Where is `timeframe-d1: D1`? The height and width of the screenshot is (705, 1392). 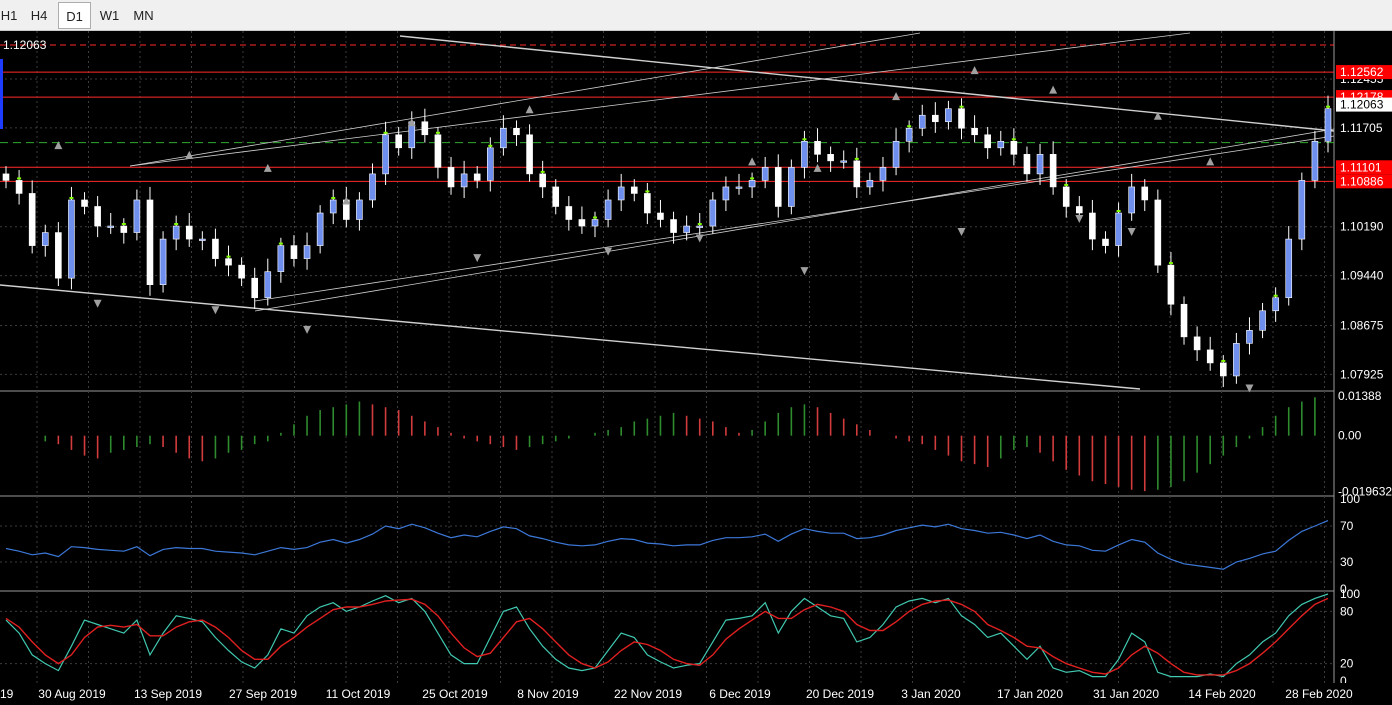 timeframe-d1: D1 is located at coordinates (74, 15).